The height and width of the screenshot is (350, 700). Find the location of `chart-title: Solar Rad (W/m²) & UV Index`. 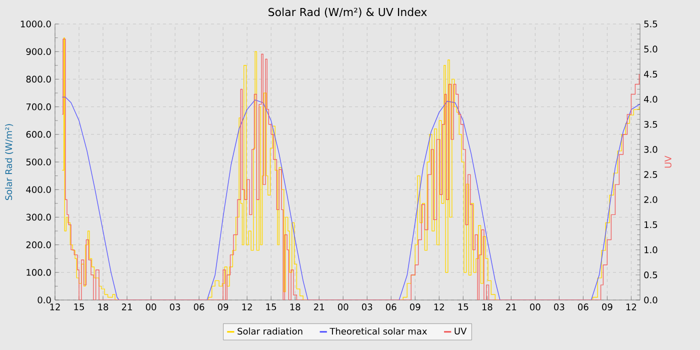

chart-title: Solar Rad (W/m²) & UV Index is located at coordinates (347, 13).